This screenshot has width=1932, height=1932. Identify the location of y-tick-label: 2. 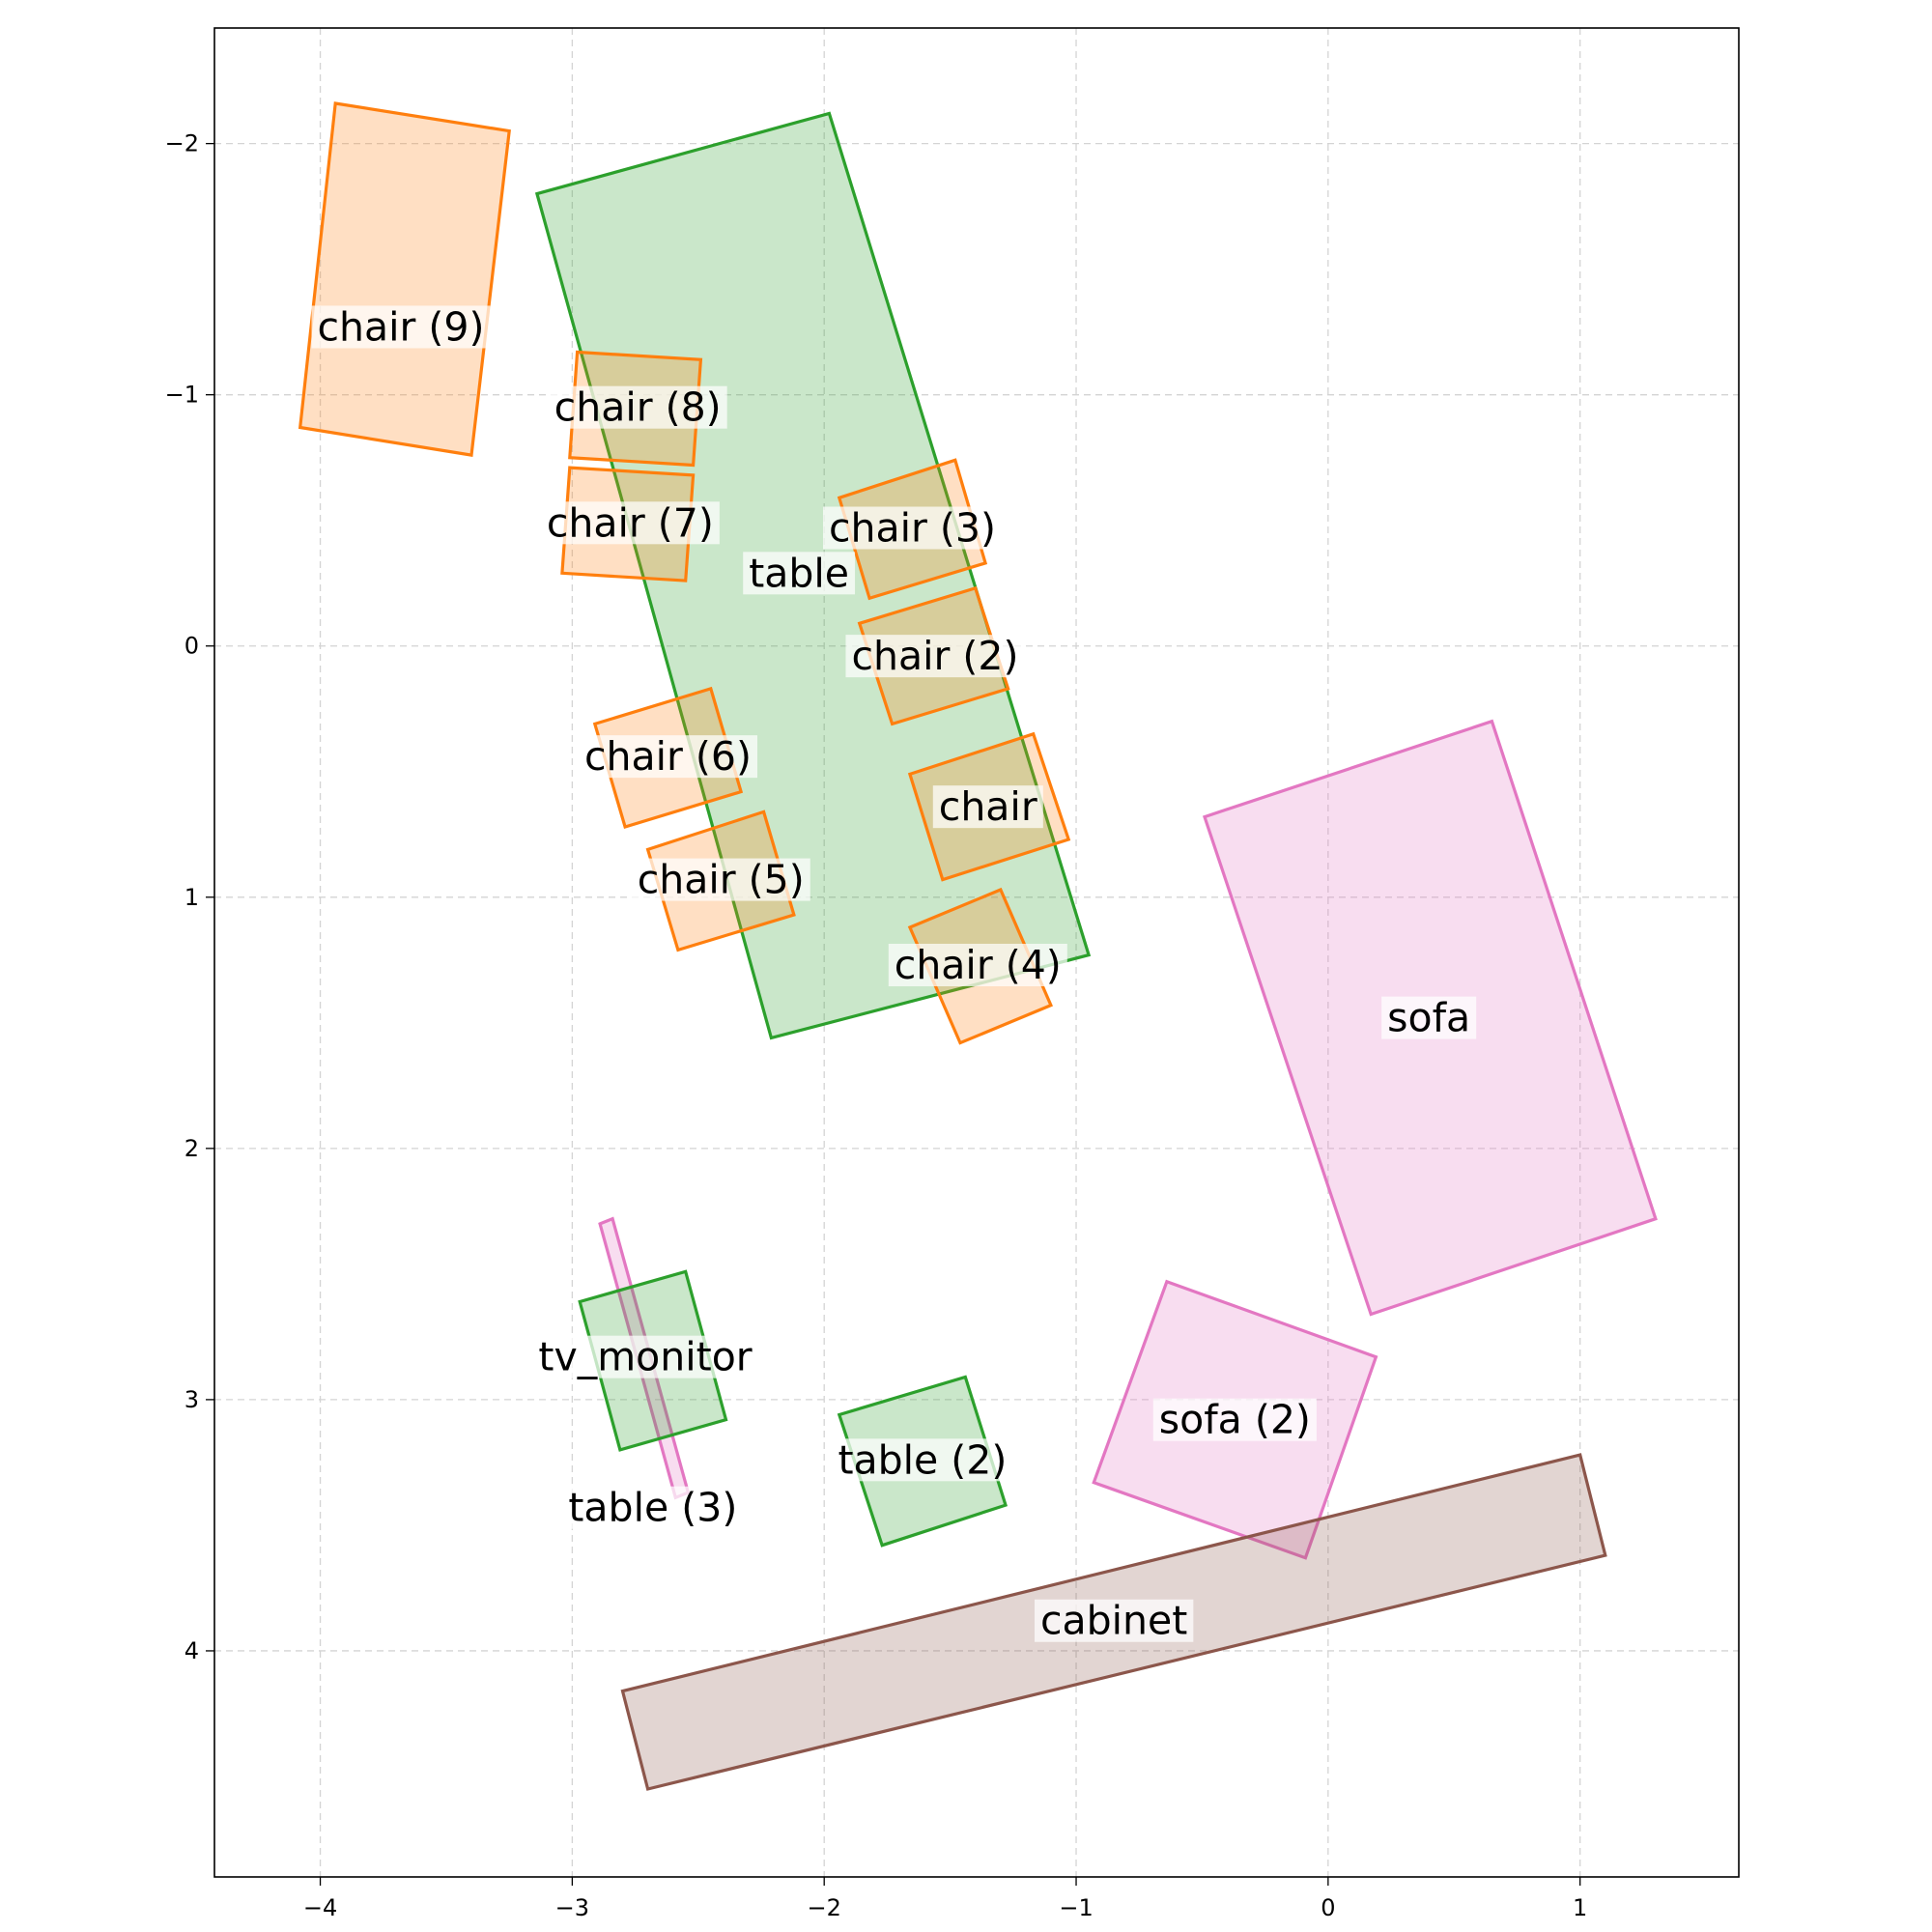
(192, 1148).